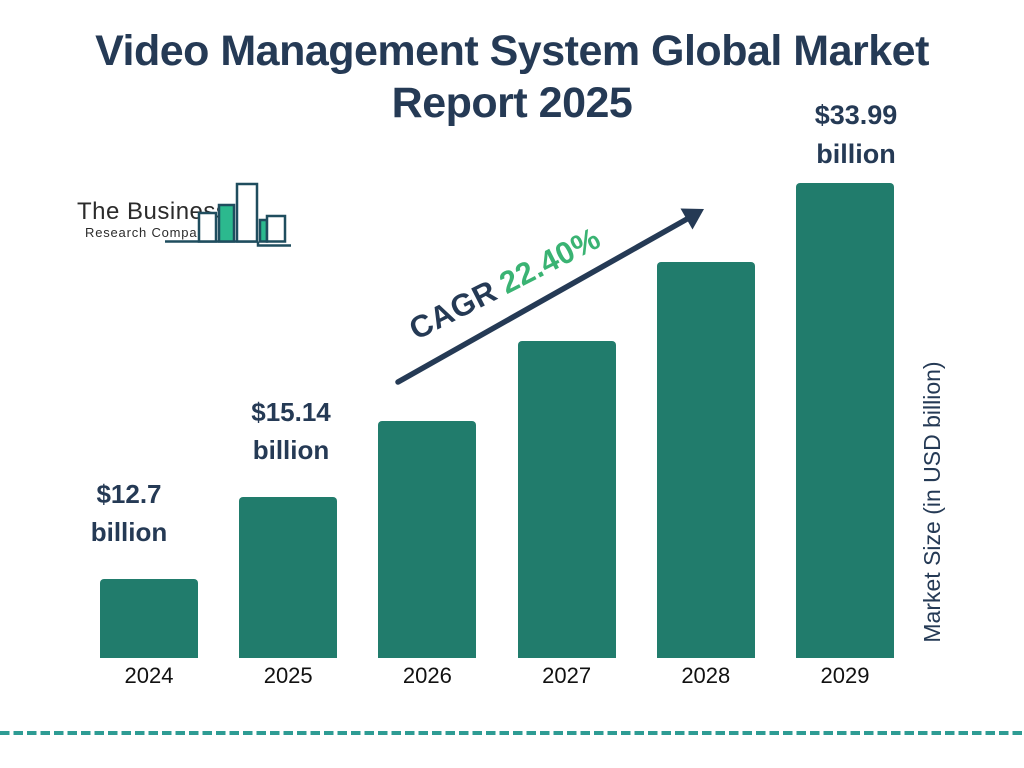 The image size is (1024, 768). What do you see at coordinates (149, 675) in the screenshot?
I see `x-tick-2024: 2024` at bounding box center [149, 675].